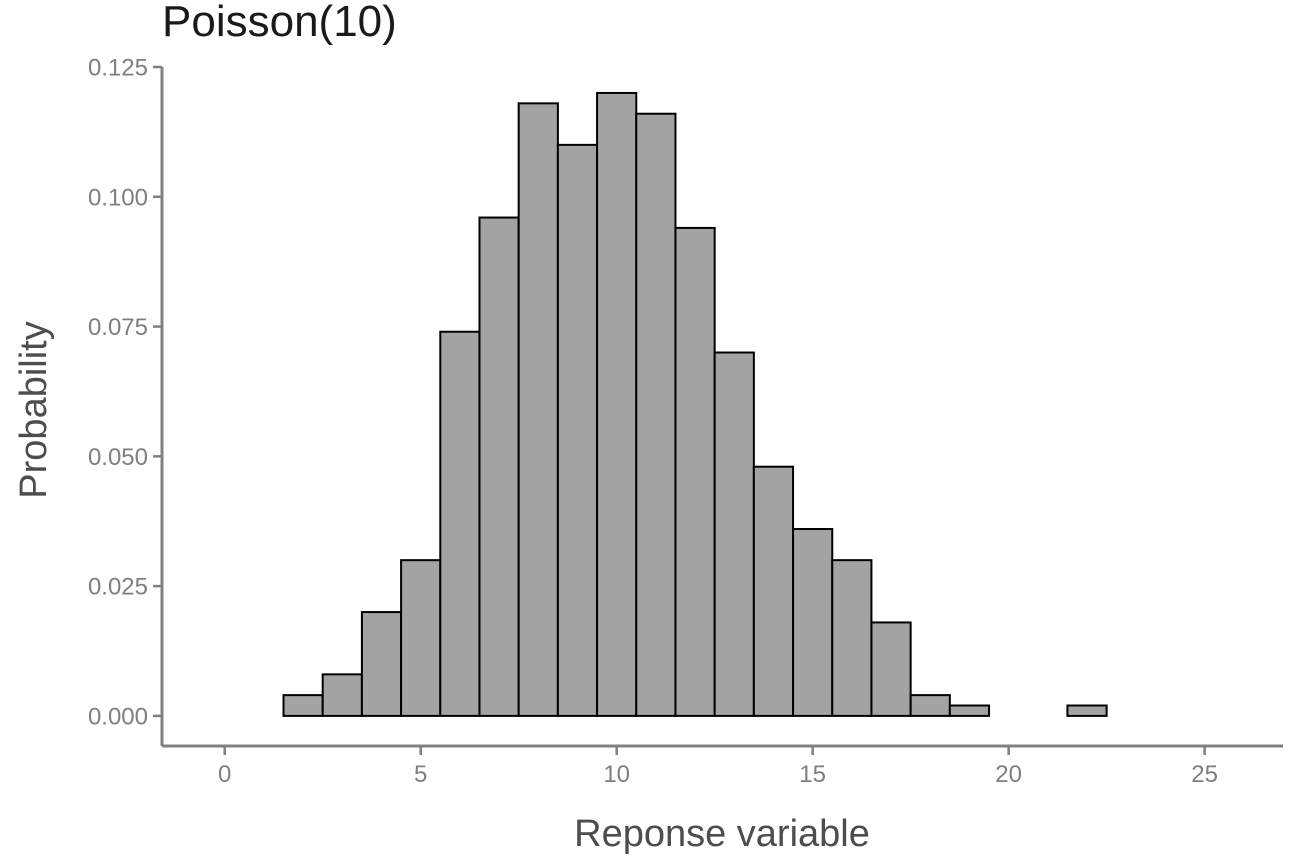 This screenshot has width=1296, height=864. What do you see at coordinates (118, 457) in the screenshot?
I see `y-tick-label: 0.050` at bounding box center [118, 457].